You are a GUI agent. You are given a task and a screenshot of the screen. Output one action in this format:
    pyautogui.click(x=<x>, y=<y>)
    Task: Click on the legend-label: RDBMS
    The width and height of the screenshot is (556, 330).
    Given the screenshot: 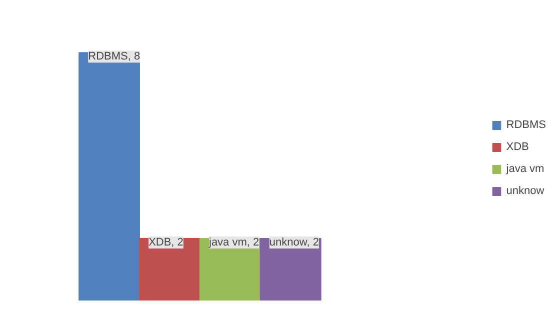 What is the action you would take?
    pyautogui.click(x=526, y=124)
    